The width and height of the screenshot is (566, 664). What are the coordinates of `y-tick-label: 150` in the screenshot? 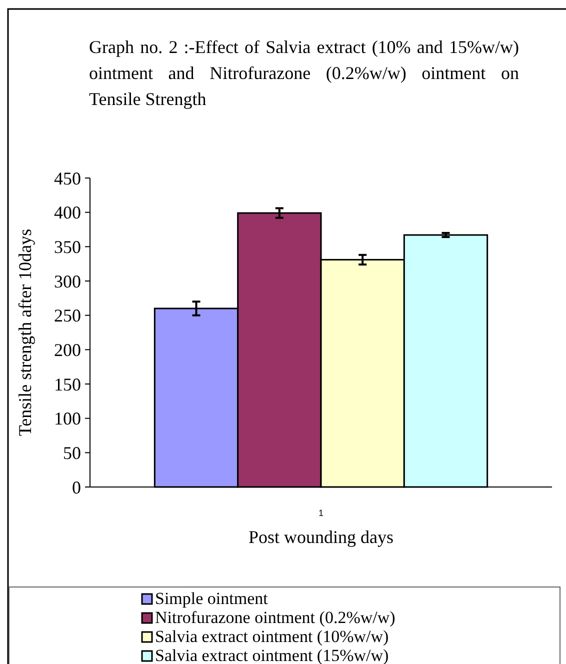 It's located at (67, 384).